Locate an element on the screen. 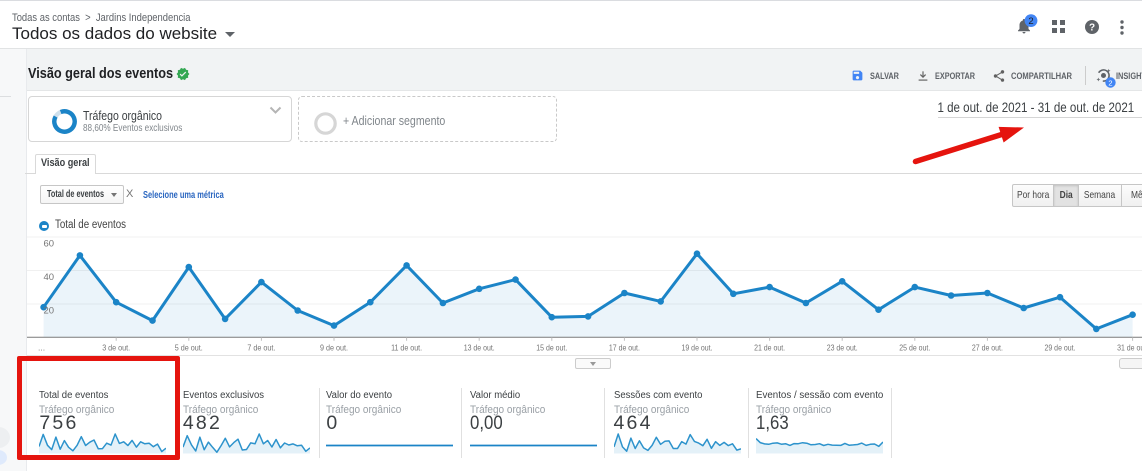 The width and height of the screenshot is (1142, 471). svg-text: 5 de out. is located at coordinates (189, 348).